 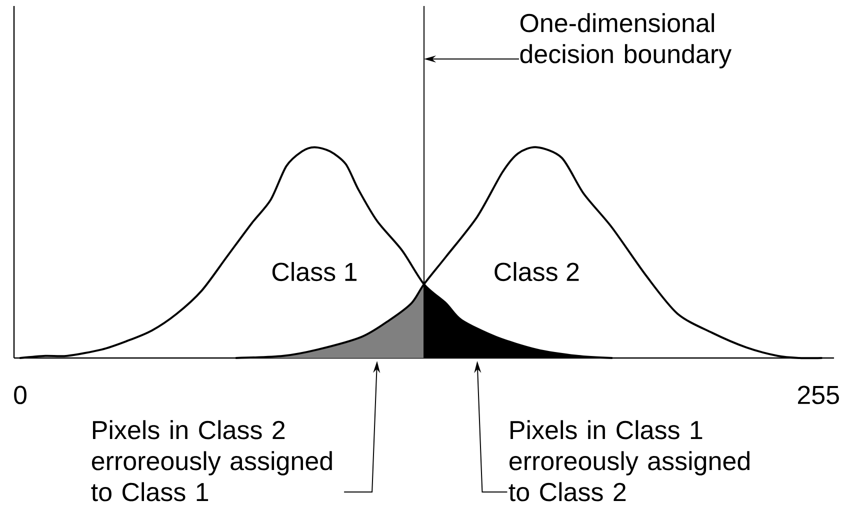 I want to click on annotation: Pixels in Class 2 erroreously assigned to Class 1, so click(x=211, y=461).